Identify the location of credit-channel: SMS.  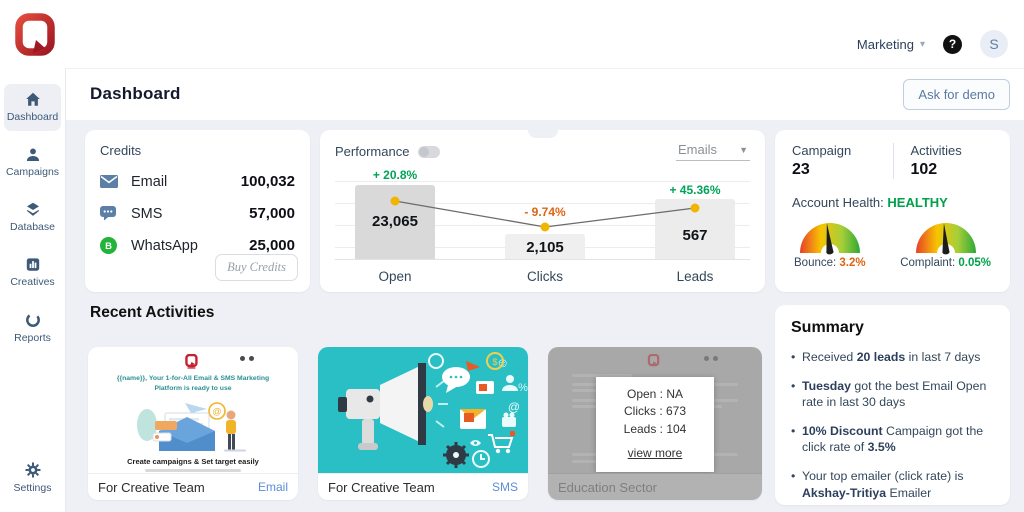
(147, 213).